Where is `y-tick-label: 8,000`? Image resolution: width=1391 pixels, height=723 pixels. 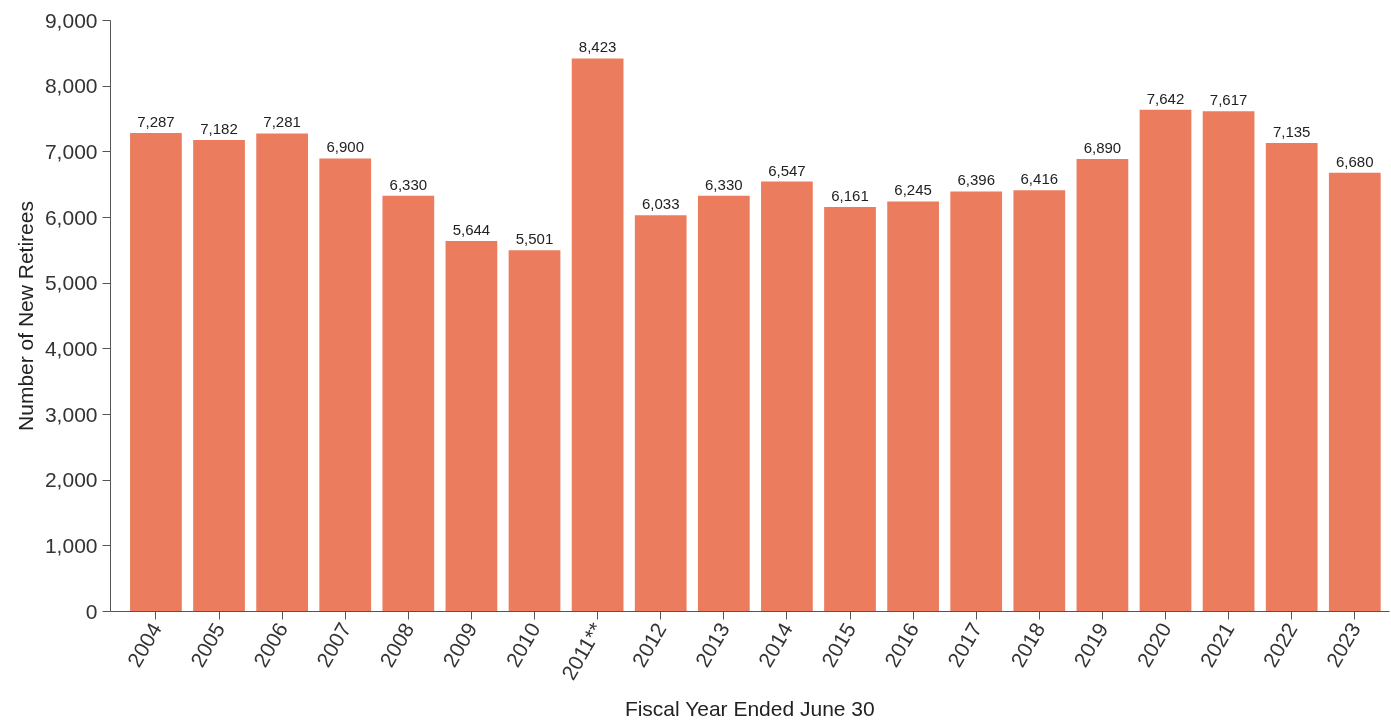
y-tick-label: 8,000 is located at coordinates (71, 86).